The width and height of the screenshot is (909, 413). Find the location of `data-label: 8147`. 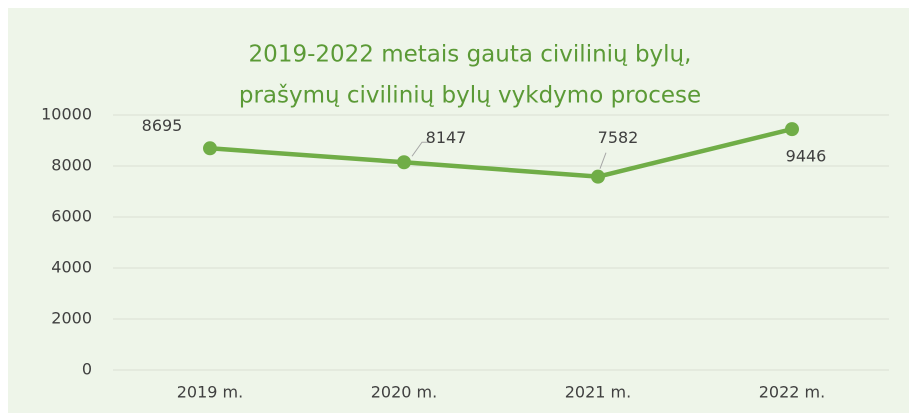

data-label: 8147 is located at coordinates (446, 137).